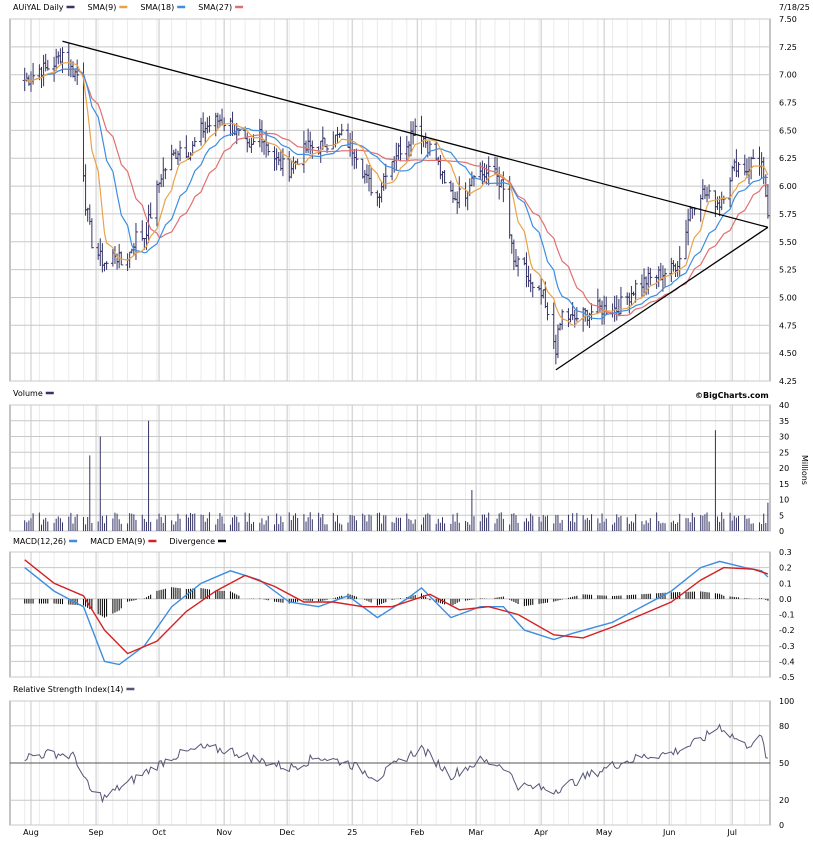  What do you see at coordinates (788, 19) in the screenshot?
I see `y-tick-label: 7.50` at bounding box center [788, 19].